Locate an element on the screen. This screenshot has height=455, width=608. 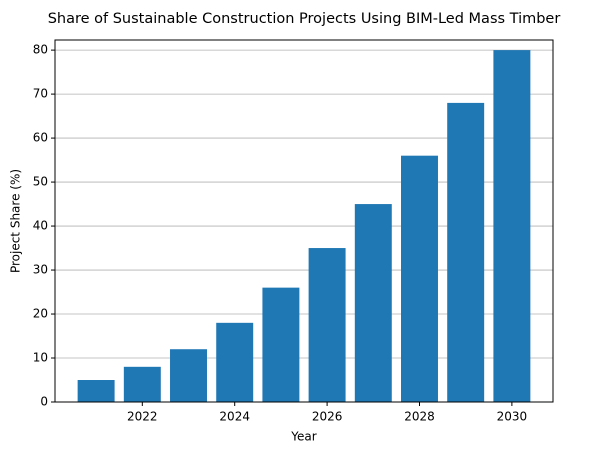
y-tick-label: 0 is located at coordinates (44, 402).